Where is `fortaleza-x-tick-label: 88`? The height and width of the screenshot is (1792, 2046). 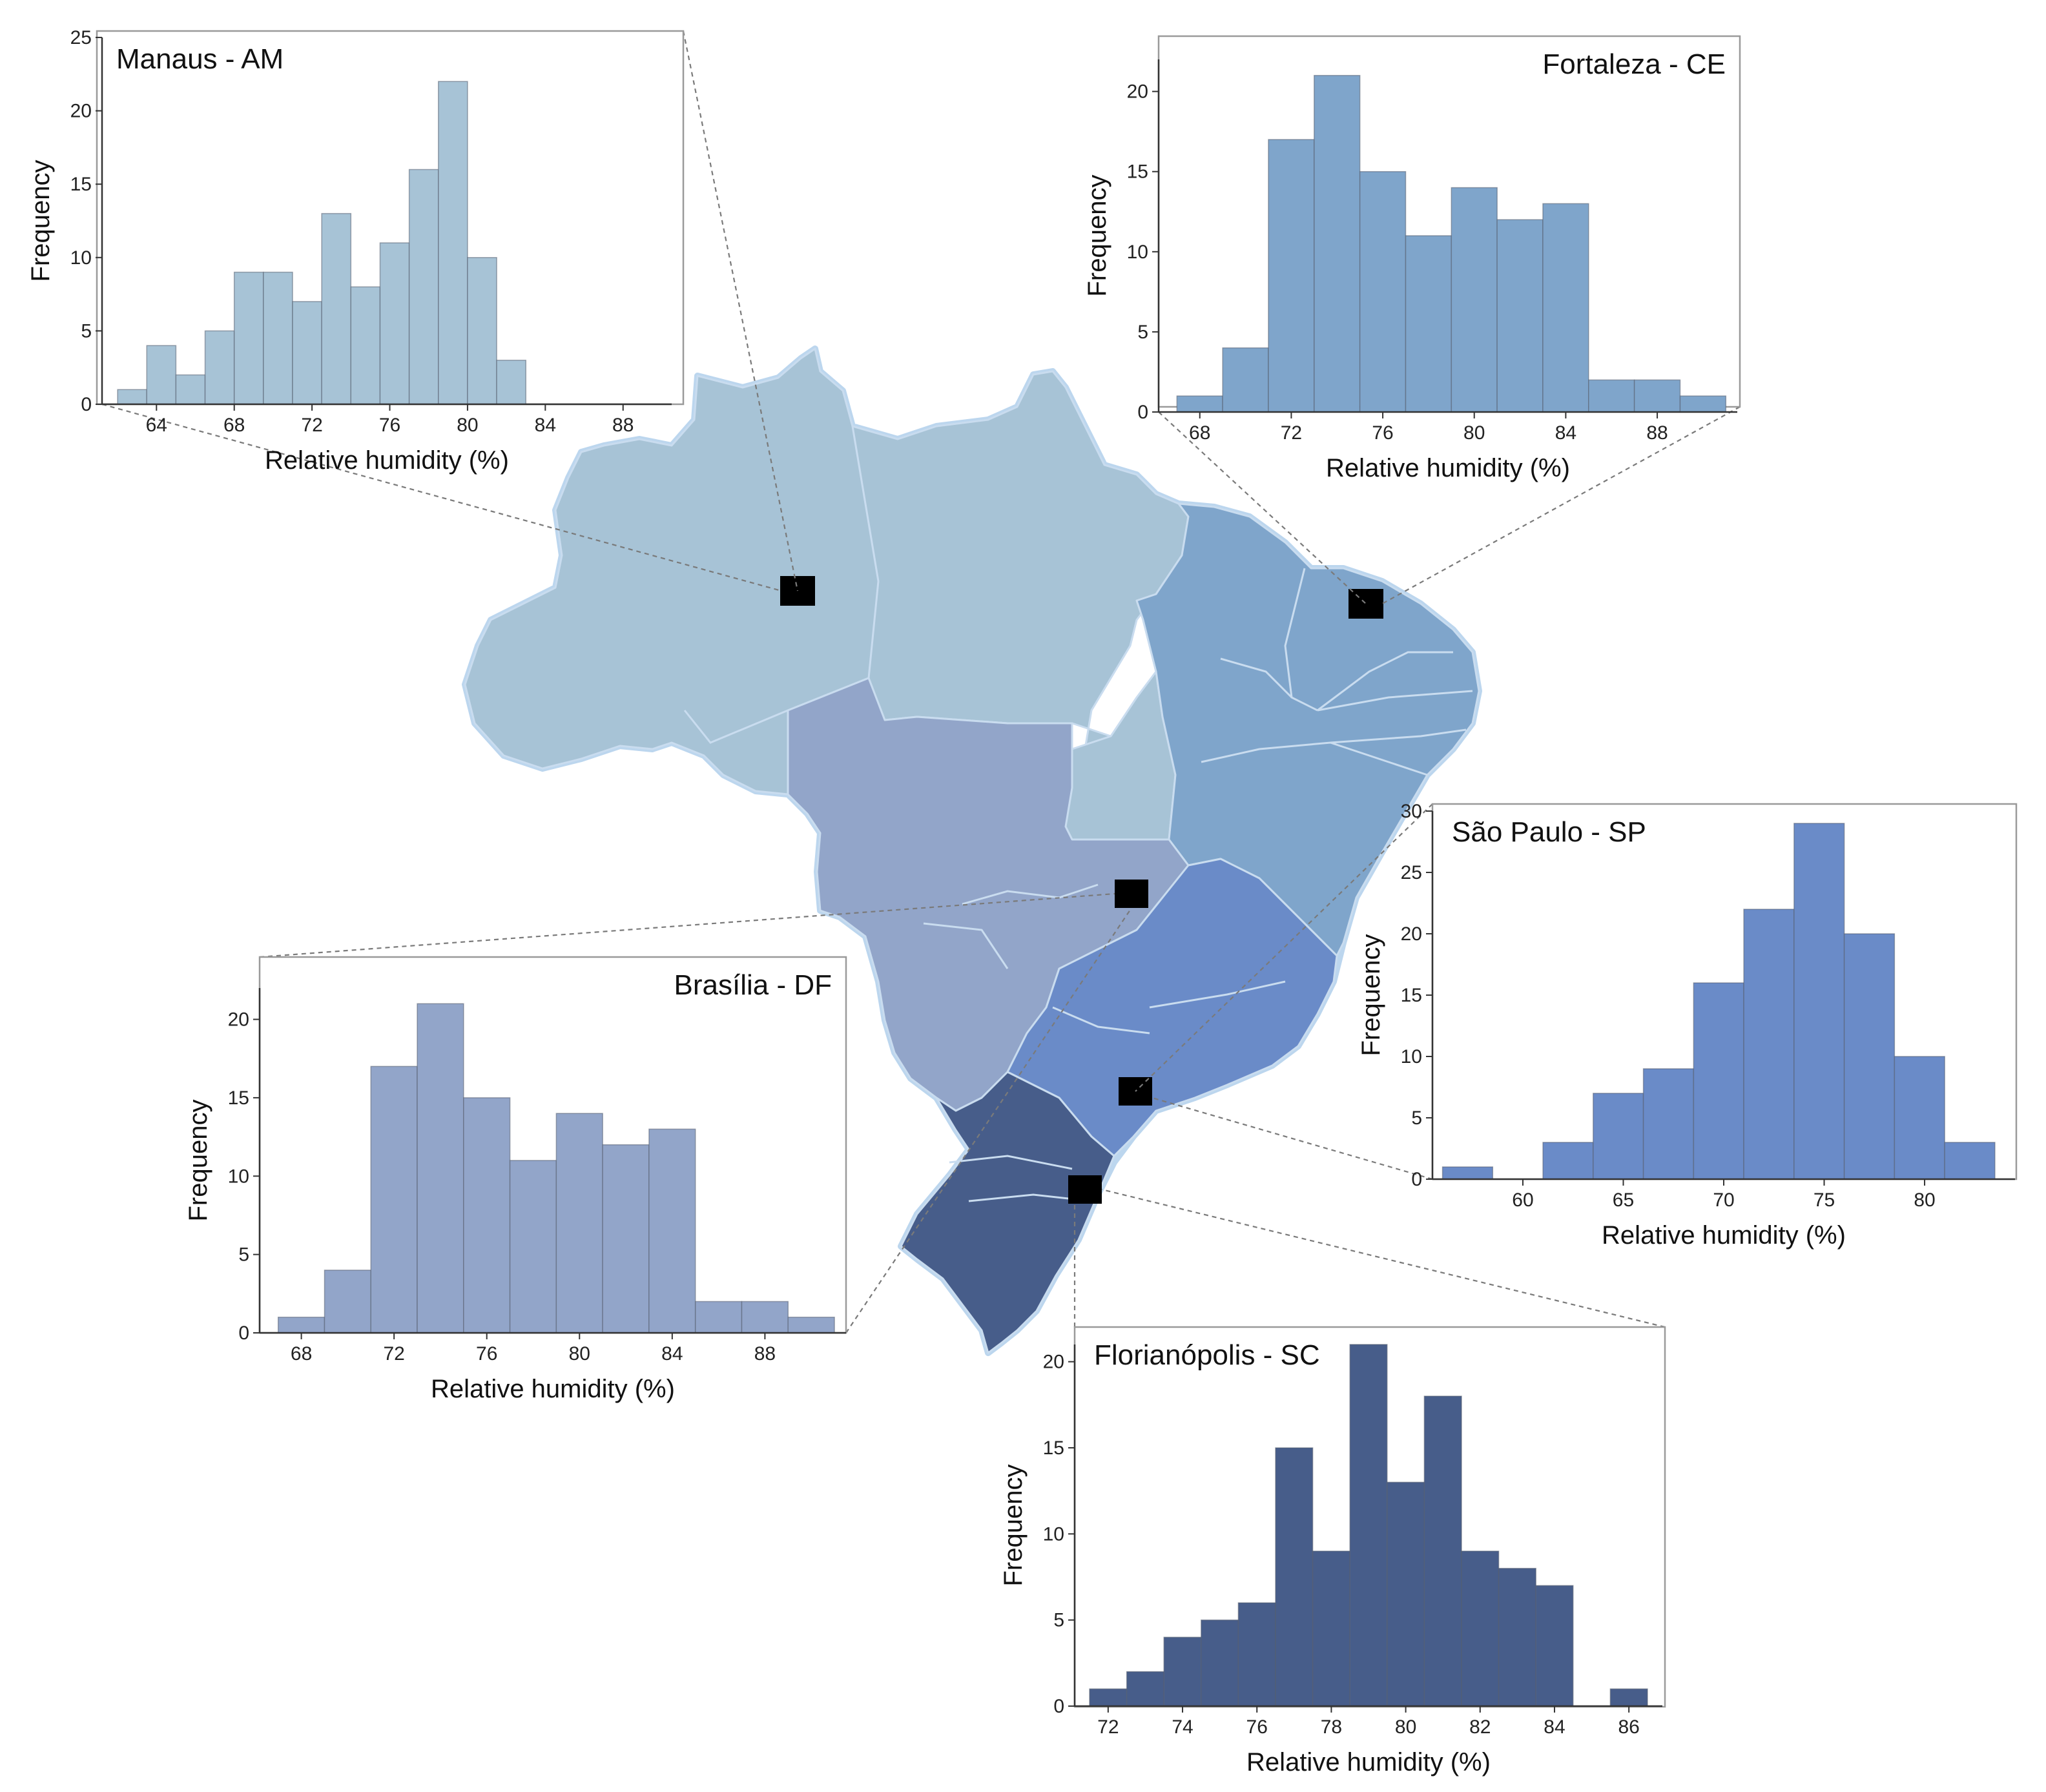 fortaleza-x-tick-label: 88 is located at coordinates (1657, 433).